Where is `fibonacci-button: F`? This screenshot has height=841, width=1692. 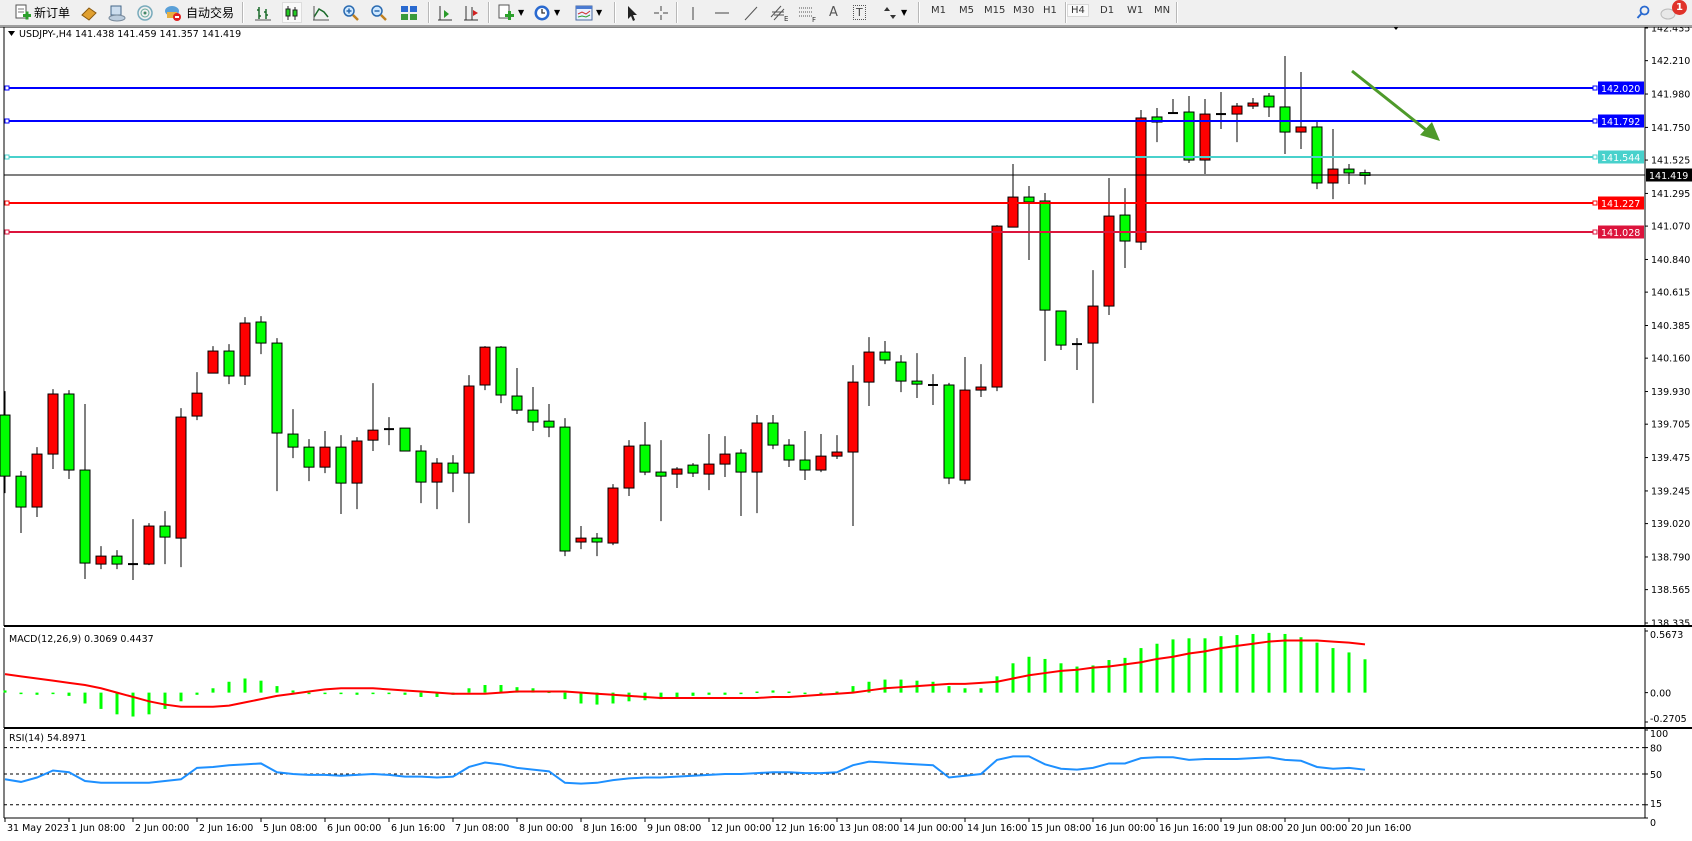 fibonacci-button: F is located at coordinates (808, 12).